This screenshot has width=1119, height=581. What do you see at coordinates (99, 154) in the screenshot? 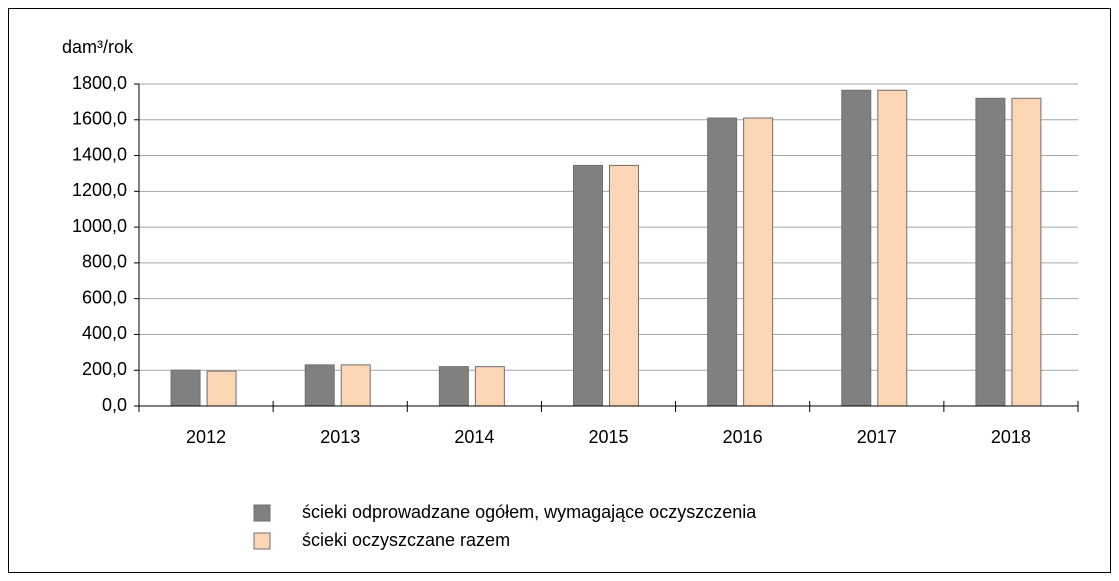
I see `y-tick-label: 1400,0` at bounding box center [99, 154].